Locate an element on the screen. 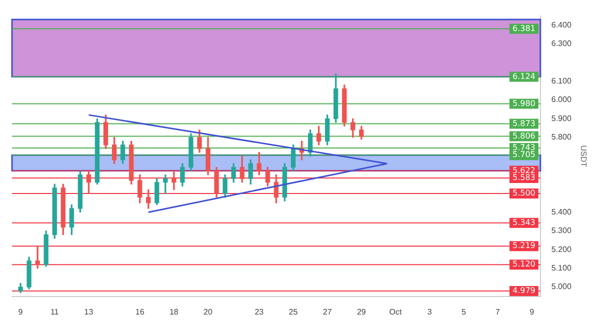  ref-line-label: 4.979 is located at coordinates (524, 291).